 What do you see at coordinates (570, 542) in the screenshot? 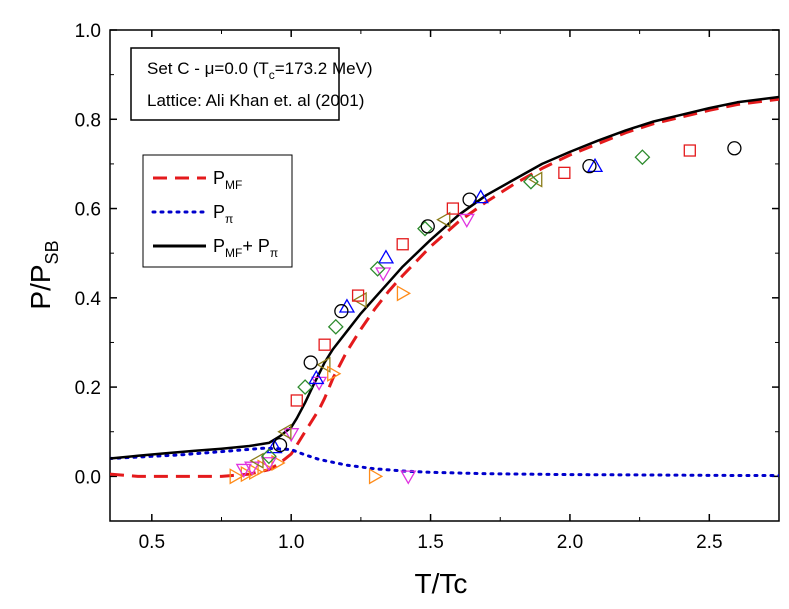
I see `x-tick-label: 2.0` at bounding box center [570, 542].